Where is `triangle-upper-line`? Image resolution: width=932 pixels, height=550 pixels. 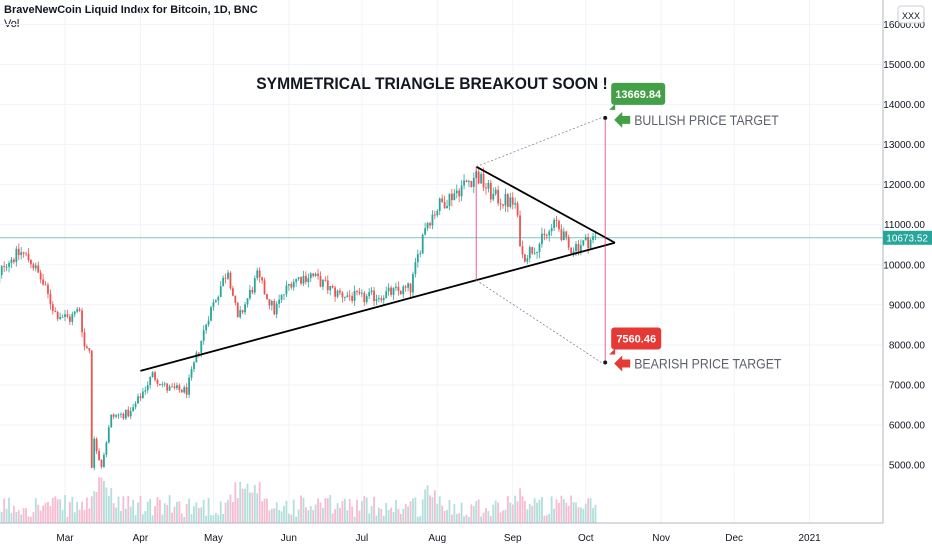 triangle-upper-line is located at coordinates (545, 204).